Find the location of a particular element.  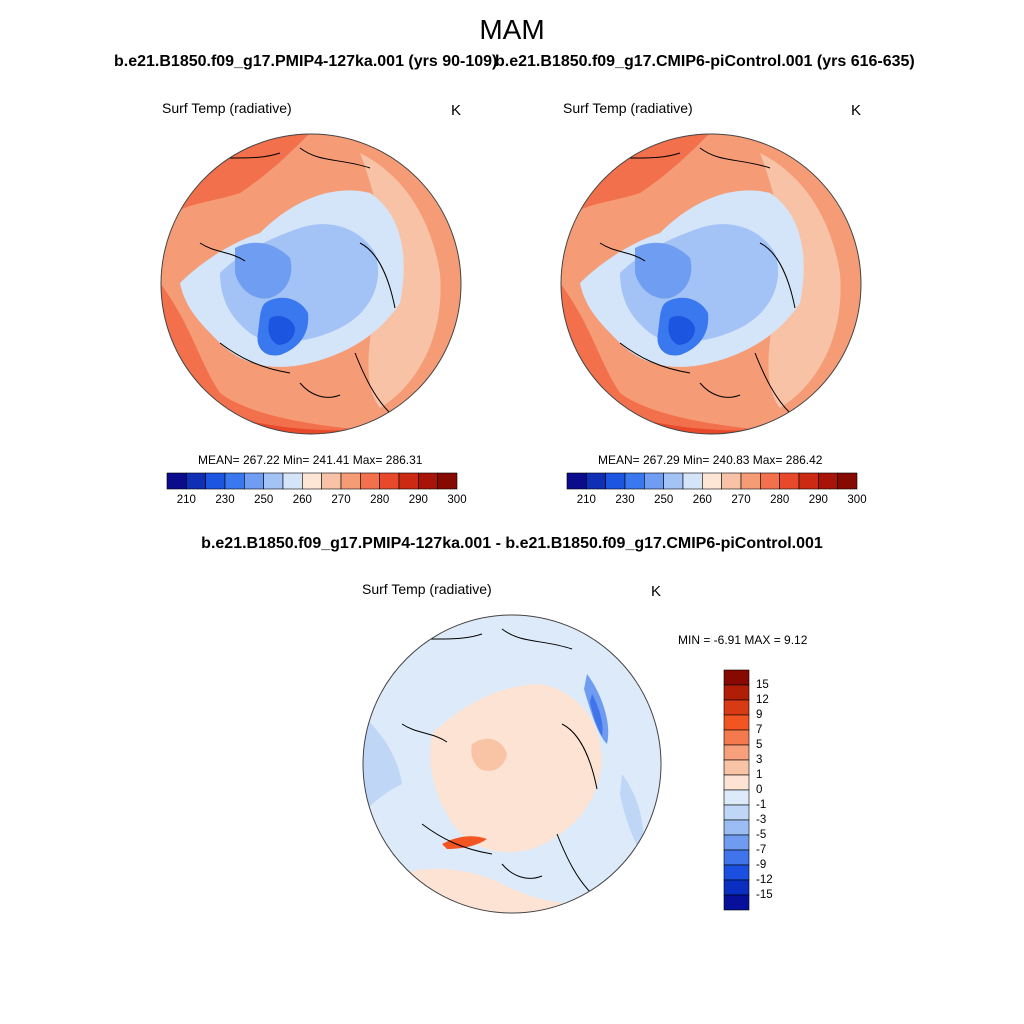

colorbar-tick-label: 15 is located at coordinates (762, 685).